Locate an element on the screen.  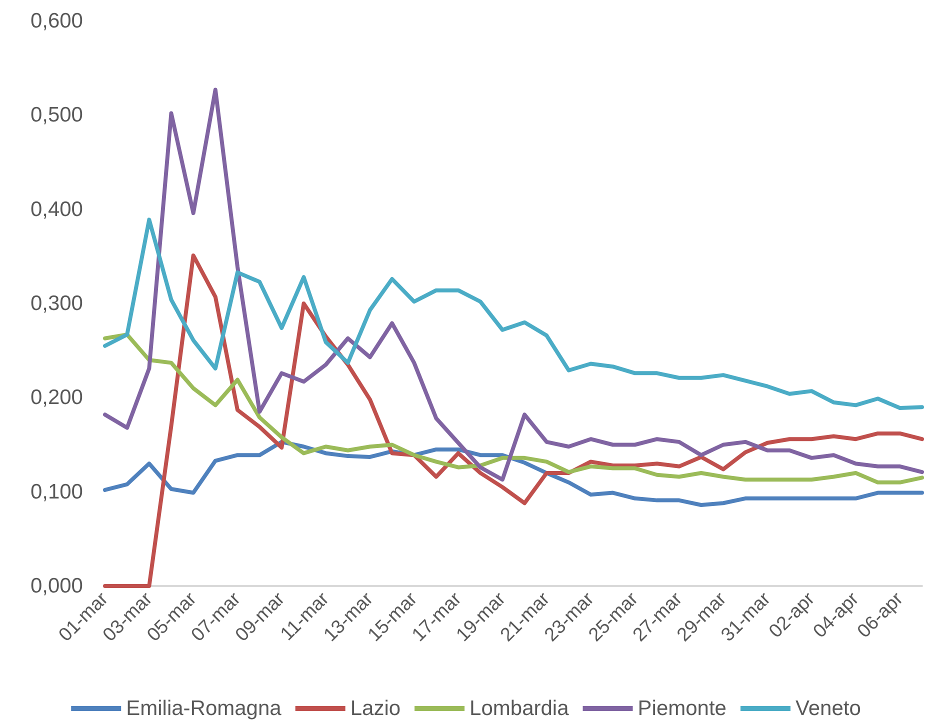
legend-label: Veneto is located at coordinates (828, 708).